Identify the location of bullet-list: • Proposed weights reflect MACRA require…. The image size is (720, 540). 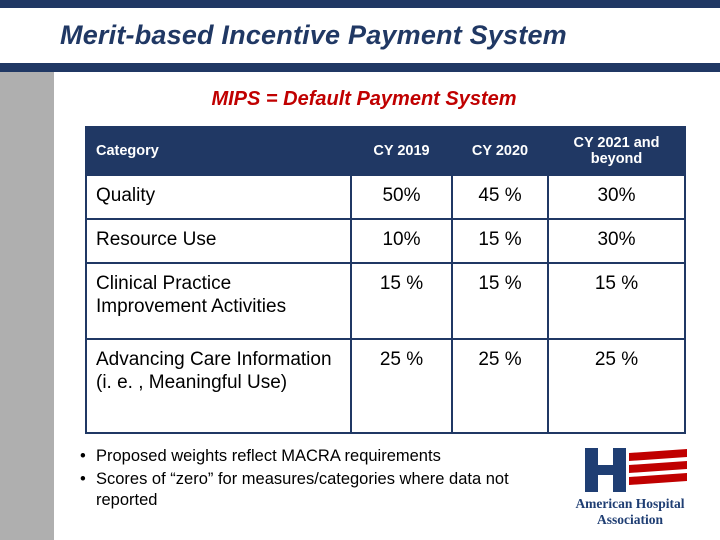
(312, 479).